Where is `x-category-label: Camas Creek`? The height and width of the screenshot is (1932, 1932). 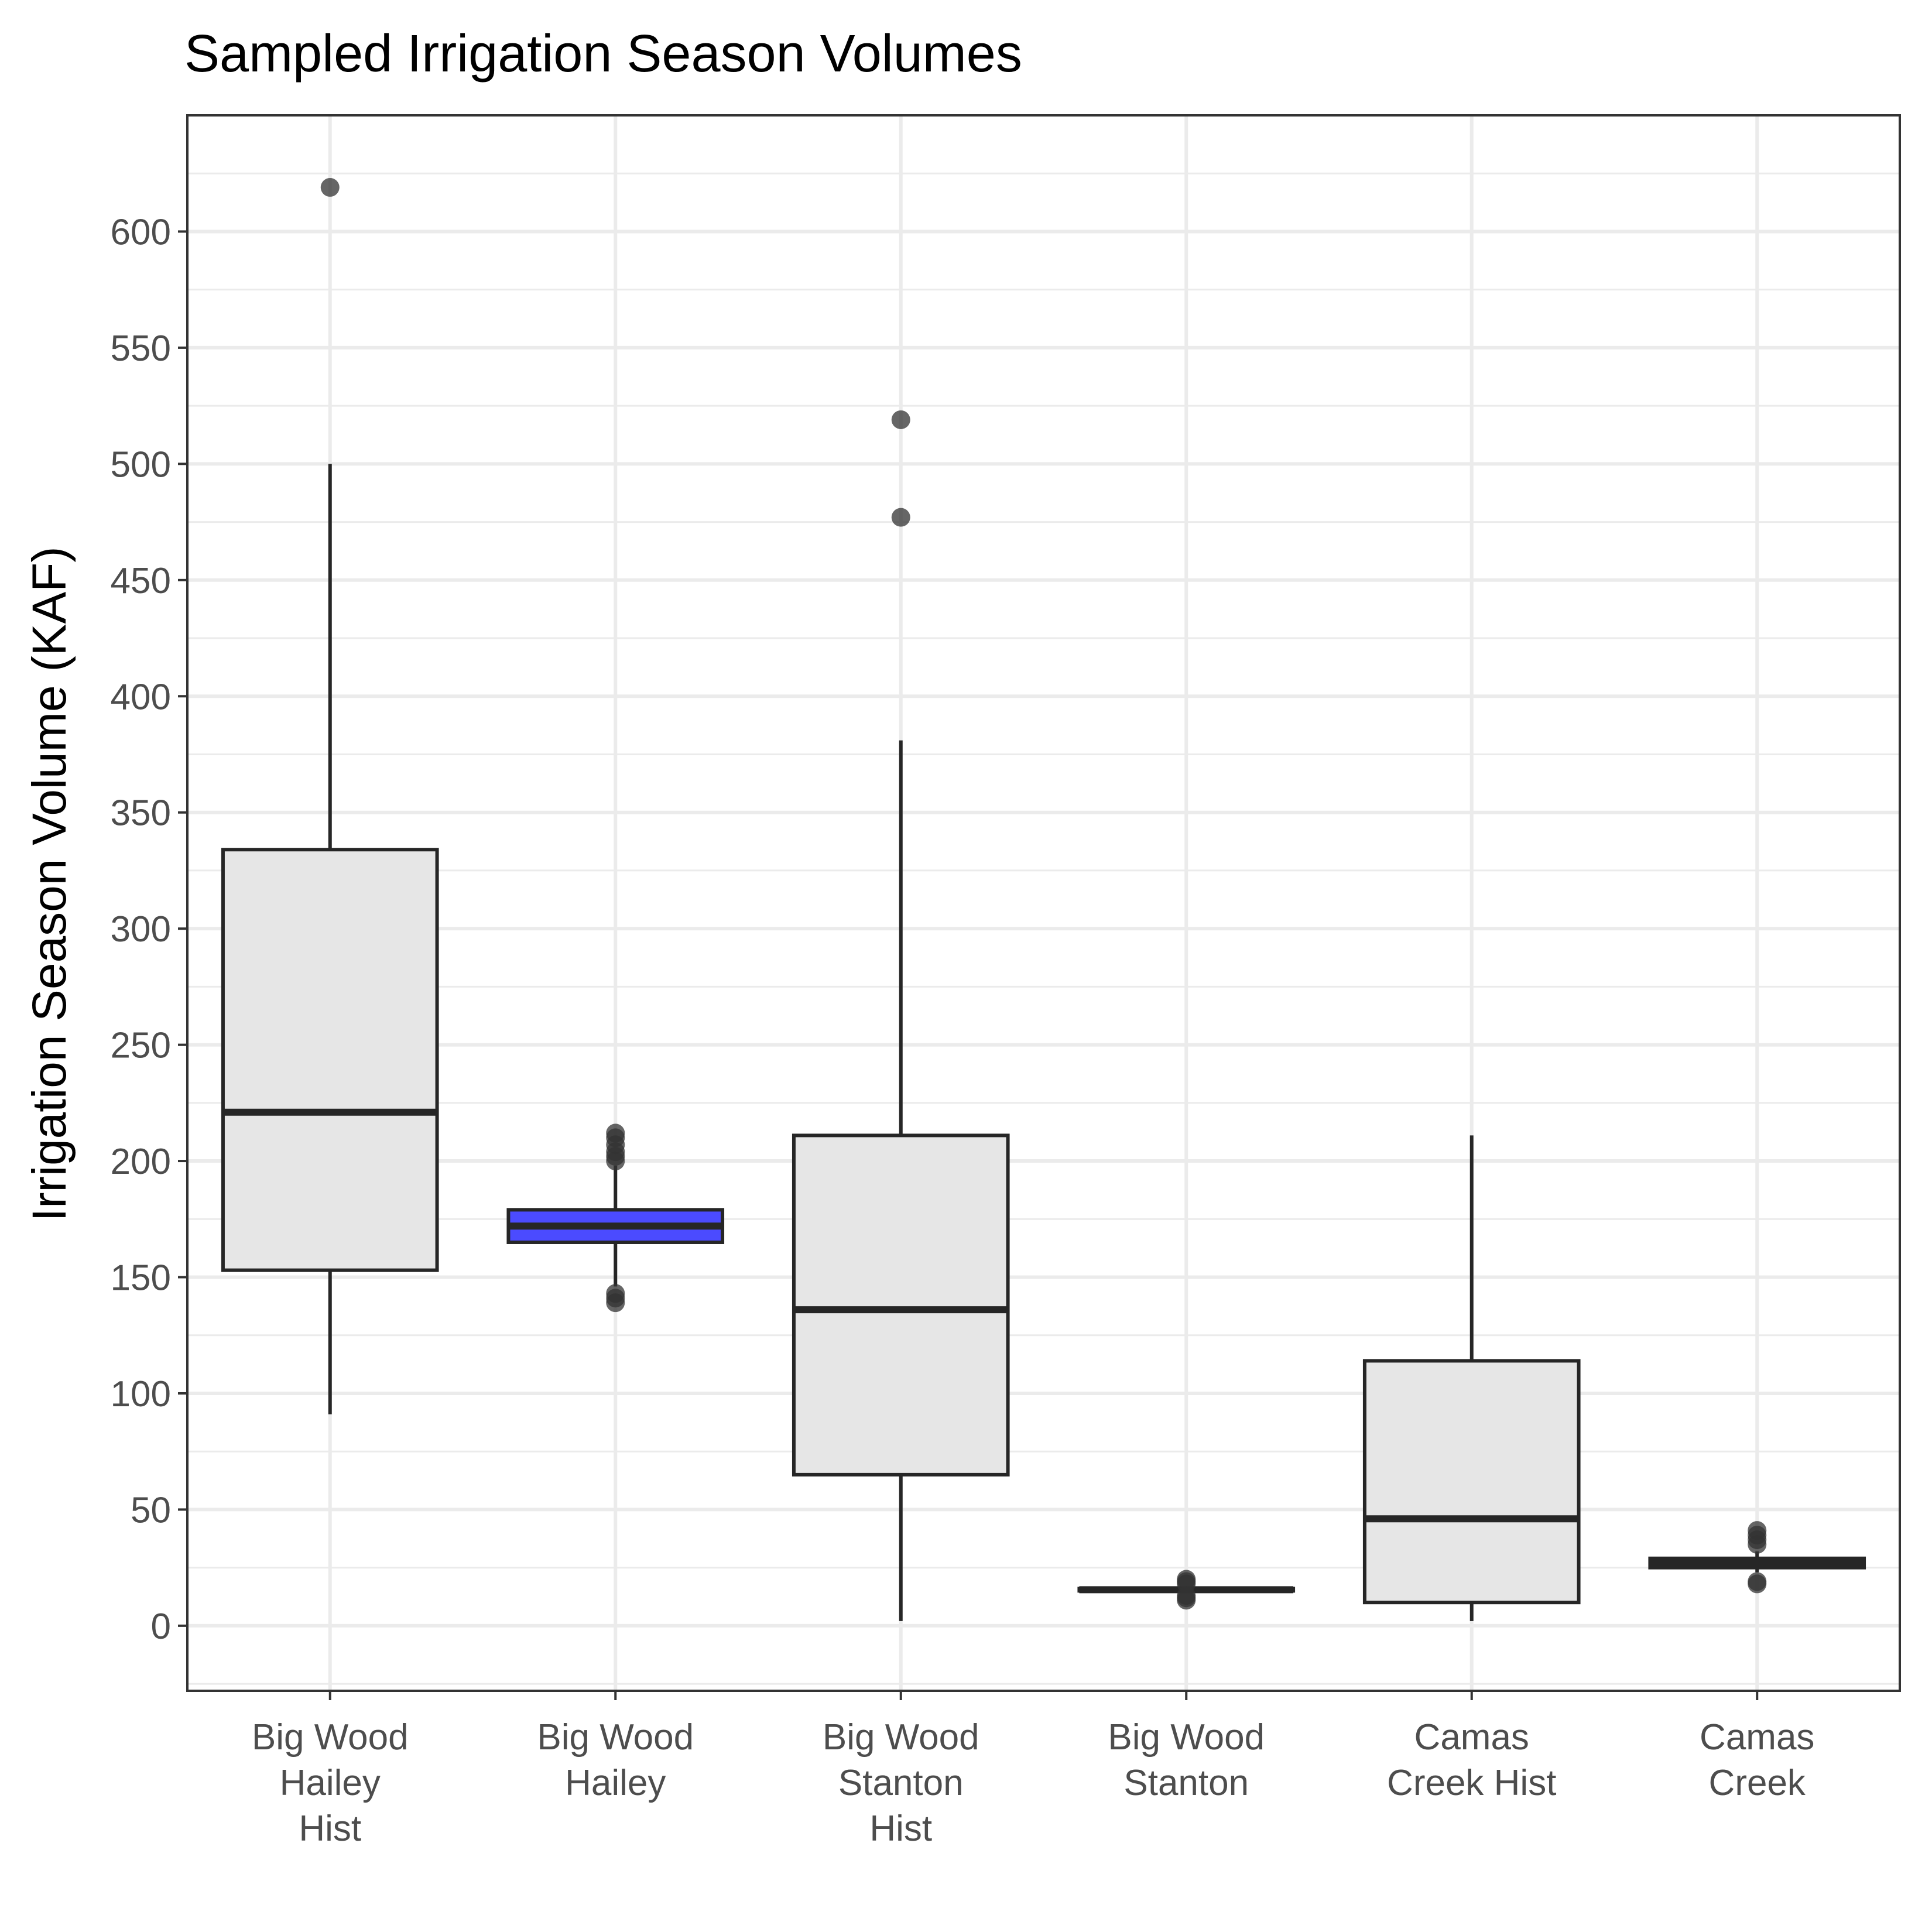 x-category-label: Camas Creek is located at coordinates (1757, 1760).